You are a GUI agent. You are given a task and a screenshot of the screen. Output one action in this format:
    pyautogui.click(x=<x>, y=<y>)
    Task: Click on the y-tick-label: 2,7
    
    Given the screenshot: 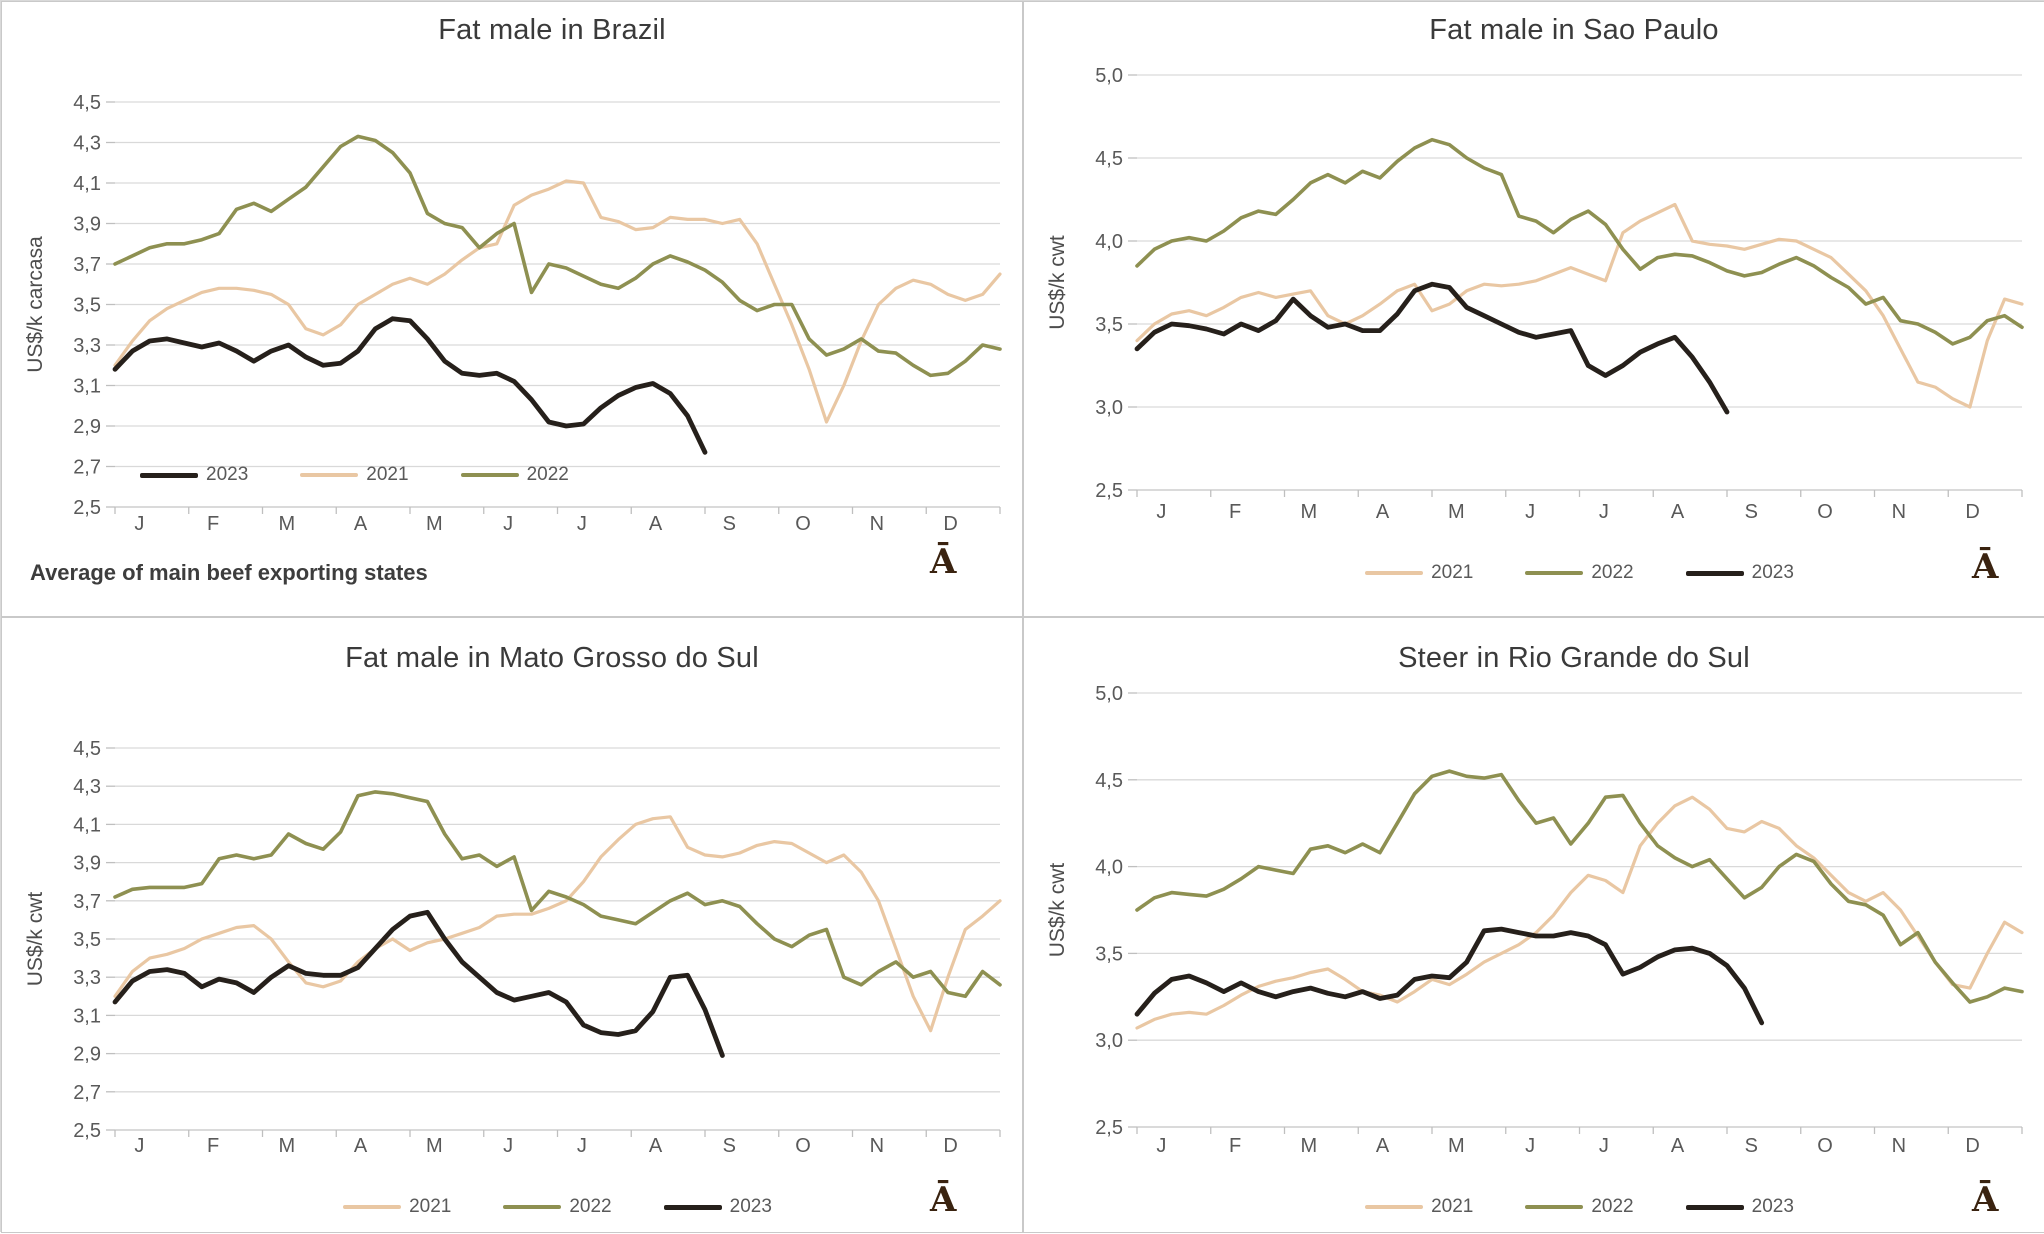 What is the action you would take?
    pyautogui.click(x=87, y=468)
    